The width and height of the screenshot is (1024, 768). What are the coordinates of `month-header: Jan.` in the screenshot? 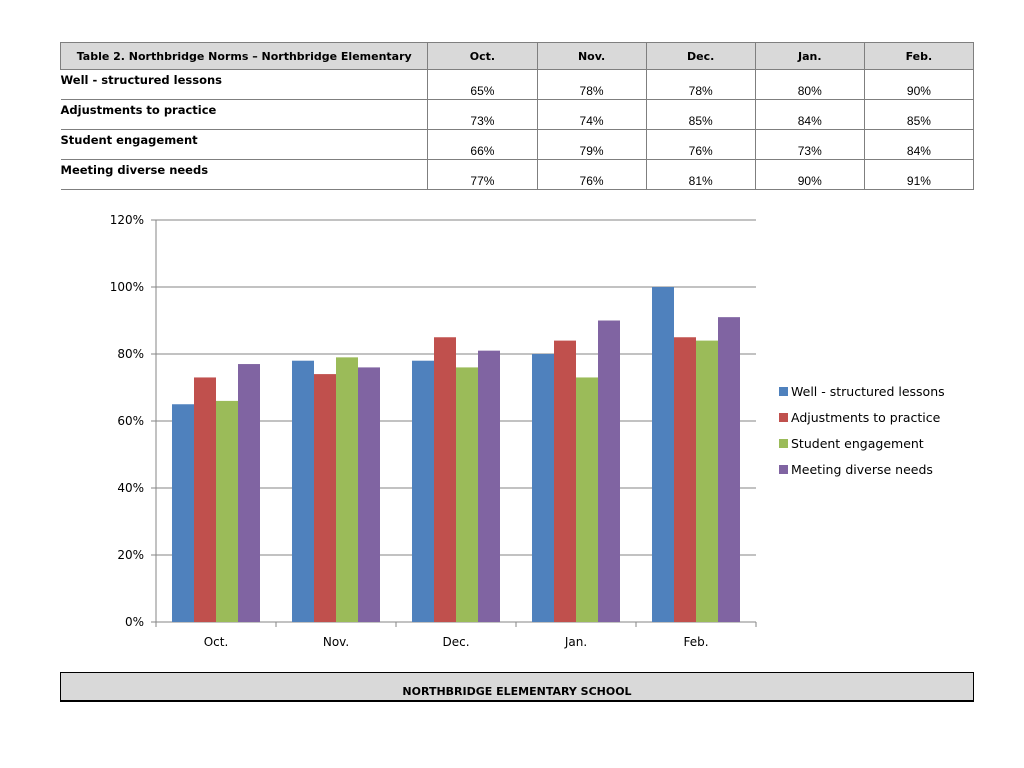 It's located at (809, 56).